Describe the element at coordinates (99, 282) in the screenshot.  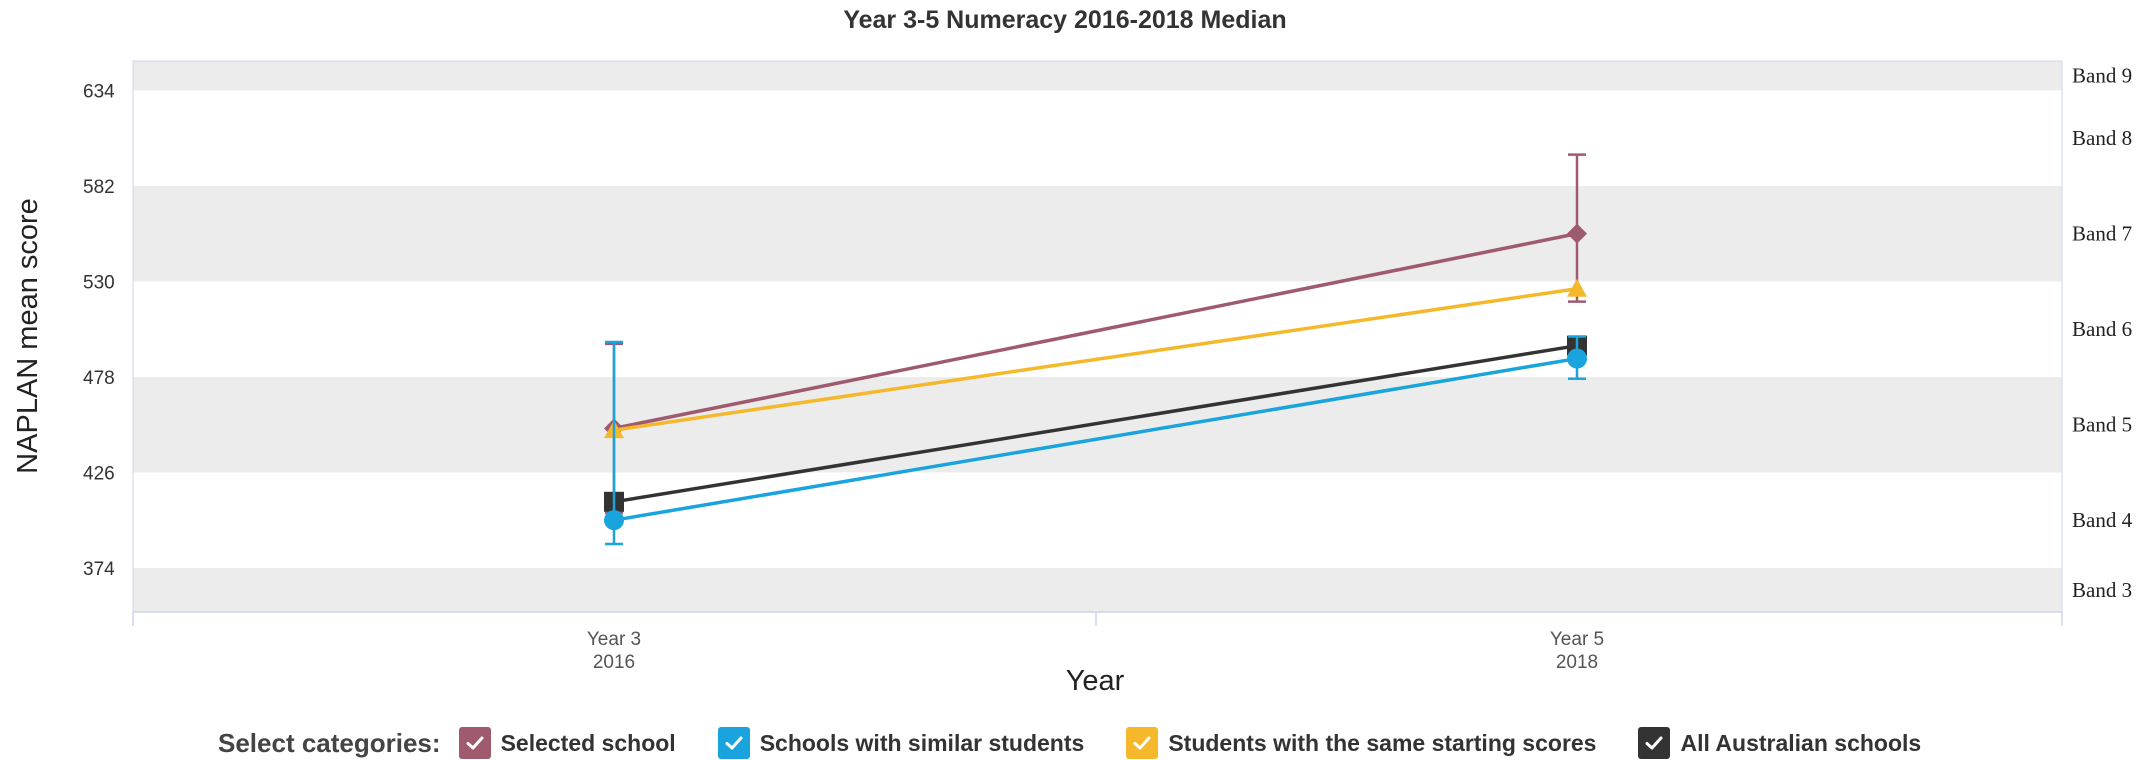
I see `y-tick-label: 530` at that location.